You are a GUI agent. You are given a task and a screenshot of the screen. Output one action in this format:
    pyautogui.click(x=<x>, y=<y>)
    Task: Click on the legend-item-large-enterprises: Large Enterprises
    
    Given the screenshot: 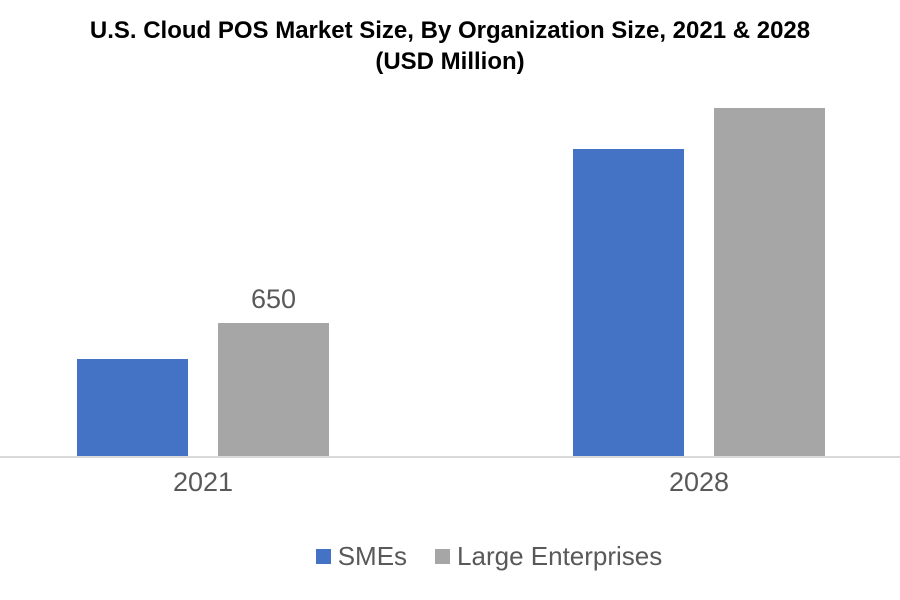 What is the action you would take?
    pyautogui.click(x=548, y=556)
    